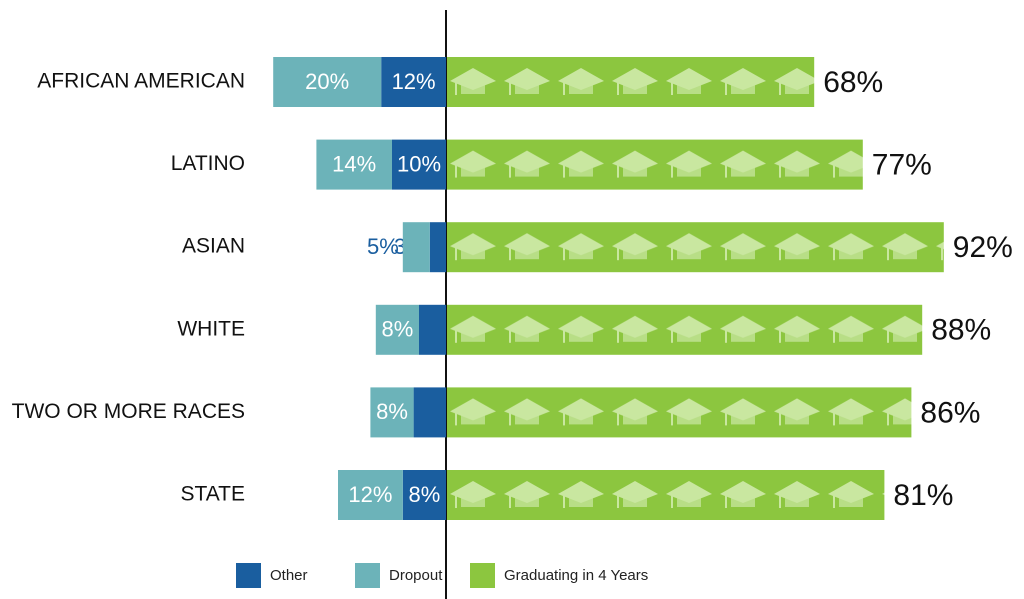  What do you see at coordinates (576, 575) in the screenshot?
I see `legend-label: Graduating in 4 Years` at bounding box center [576, 575].